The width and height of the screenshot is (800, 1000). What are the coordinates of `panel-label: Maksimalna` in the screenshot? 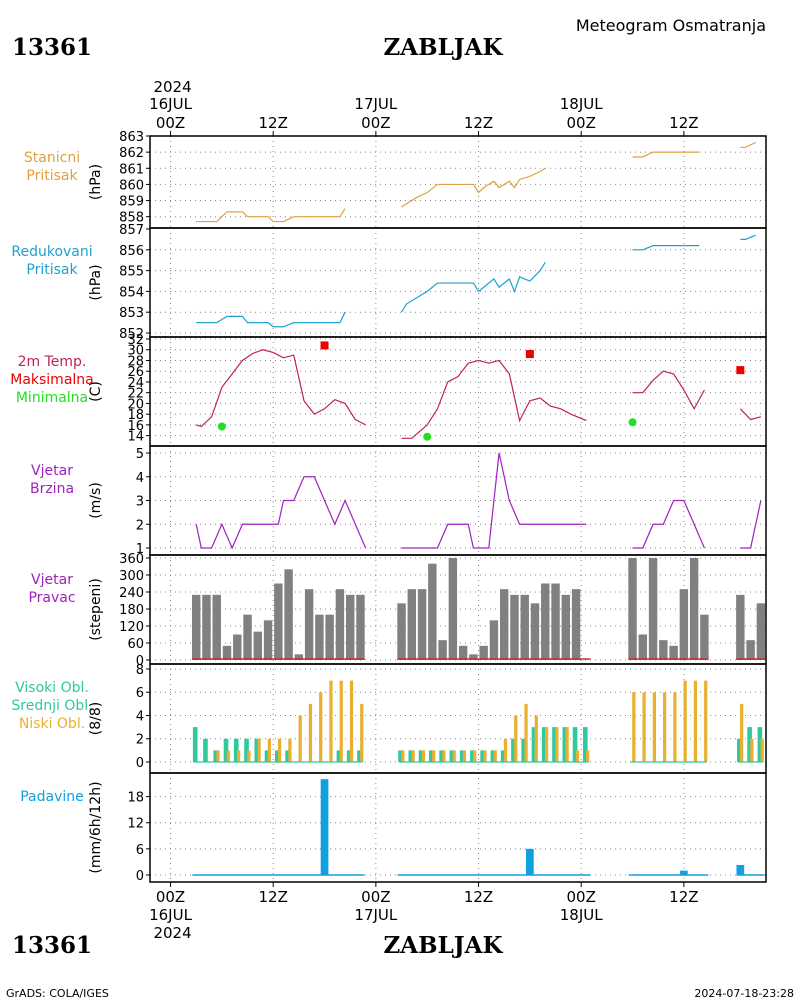 It's located at (52, 380).